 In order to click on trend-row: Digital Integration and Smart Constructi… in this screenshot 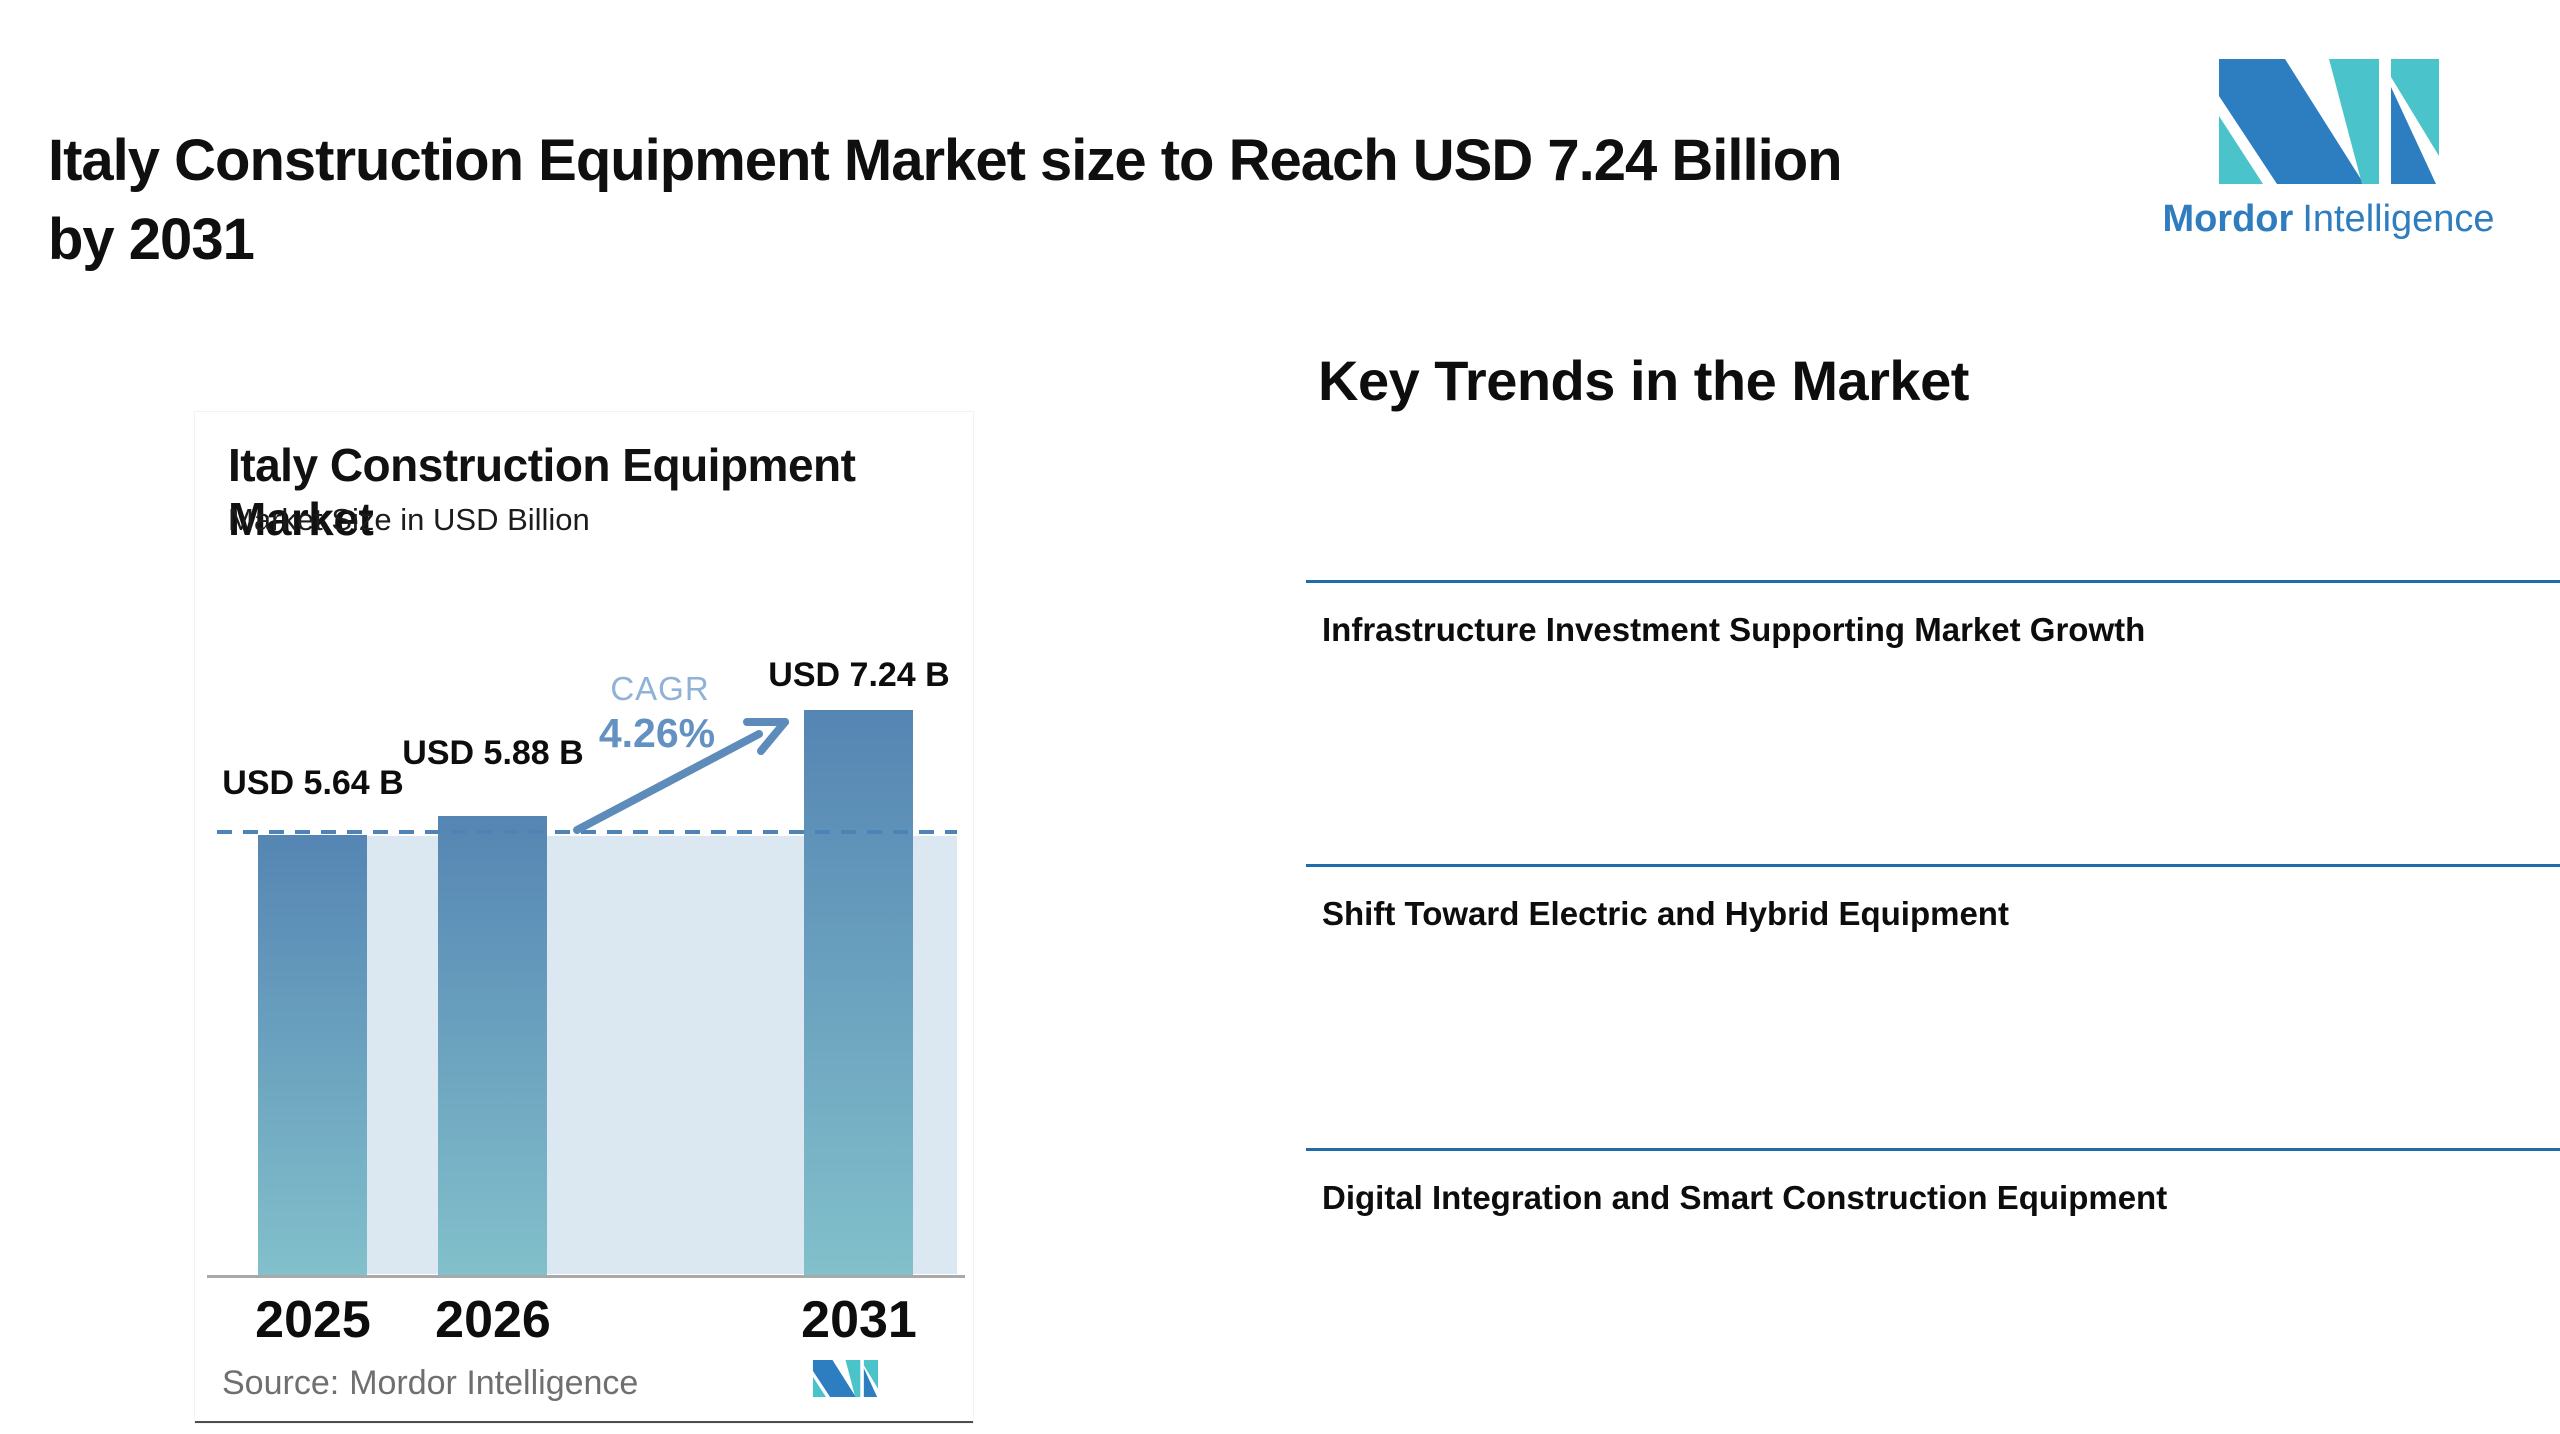, I will do `click(1933, 1182)`.